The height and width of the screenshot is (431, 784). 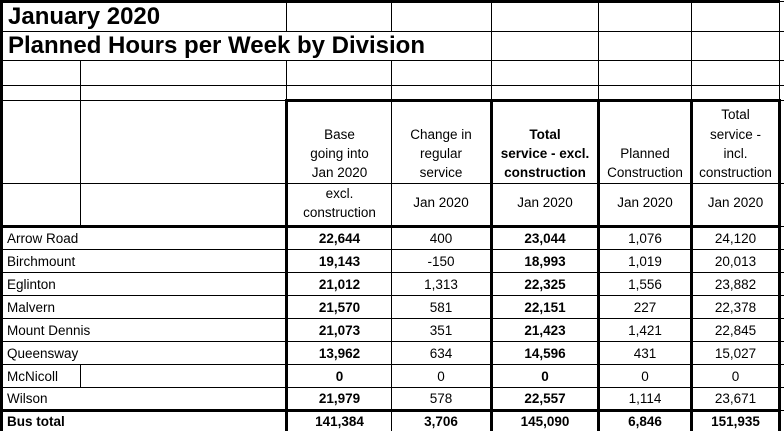 What do you see at coordinates (144, 330) in the screenshot?
I see `division-name-cell: Mount Dennis` at bounding box center [144, 330].